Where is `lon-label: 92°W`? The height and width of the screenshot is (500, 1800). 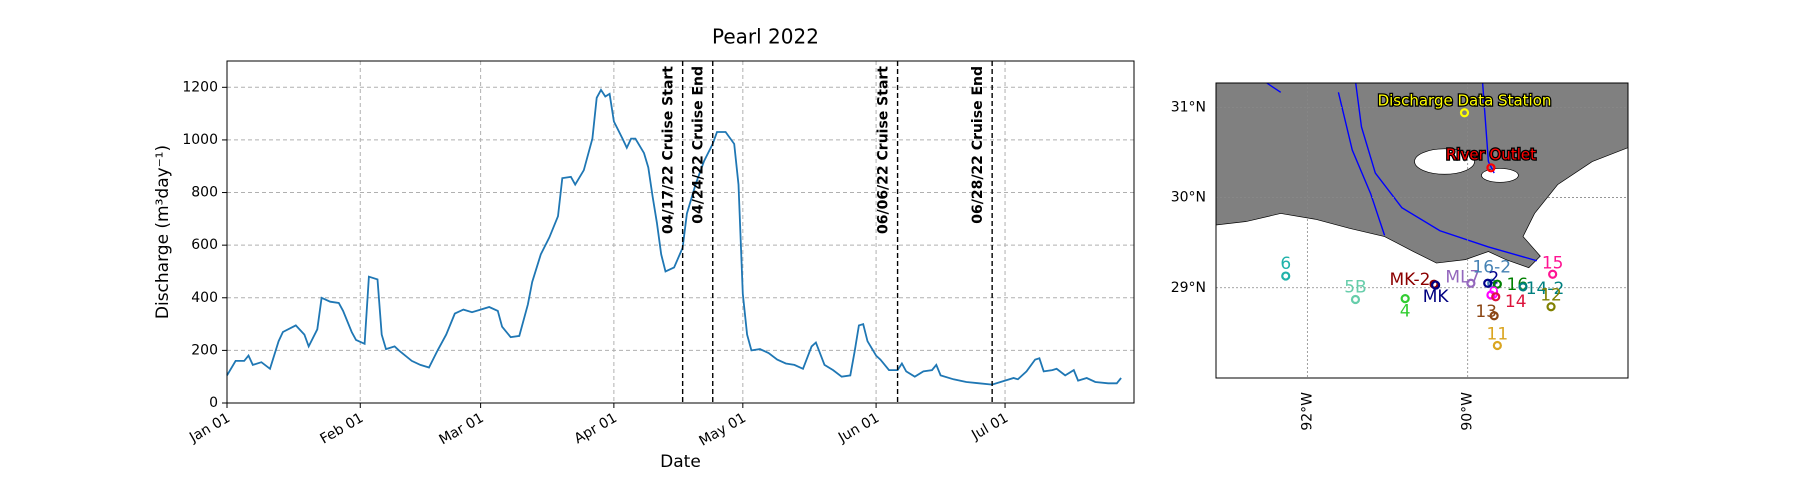
lon-label: 92°W is located at coordinates (1307, 411).